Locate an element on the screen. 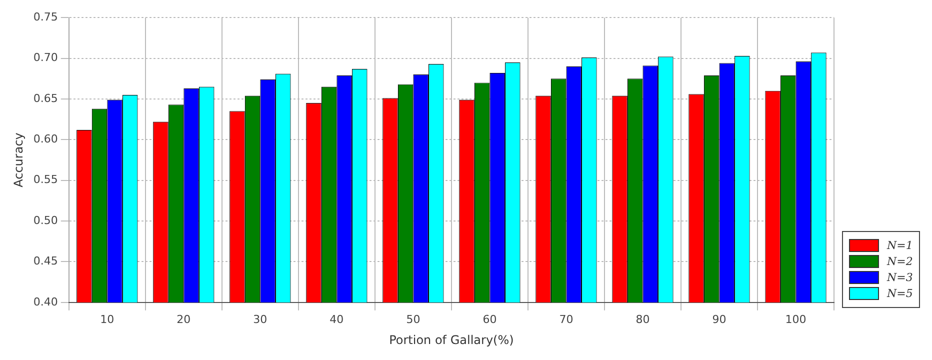 This screenshot has height=360, width=932. x-tick-label: 70 is located at coordinates (566, 319).